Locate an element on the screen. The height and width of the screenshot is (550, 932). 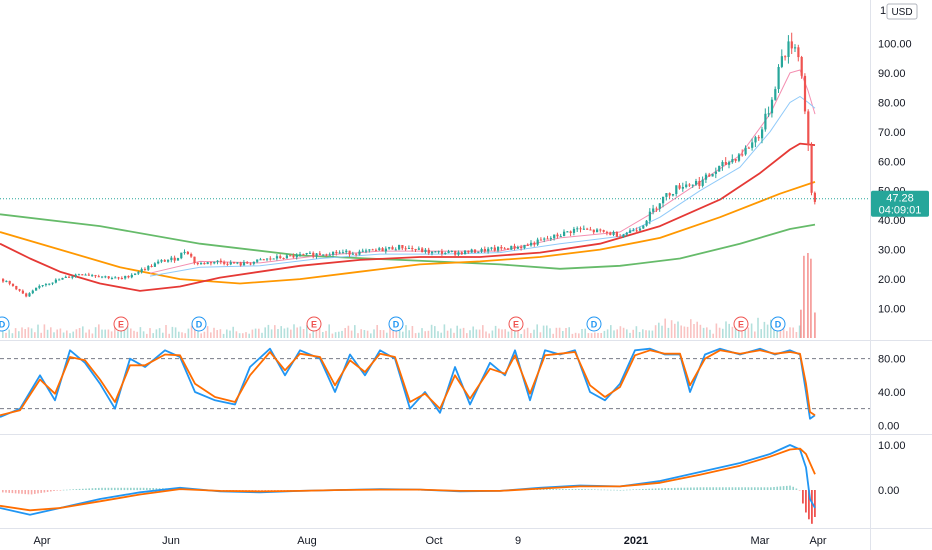
price-tick-label: 10.00 is located at coordinates (892, 446).